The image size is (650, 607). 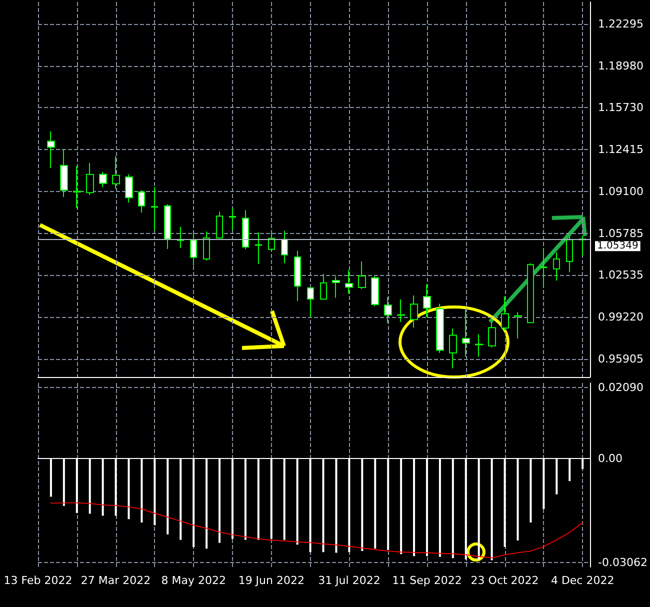 I want to click on y-tick-label: 1.05785, so click(x=621, y=233).